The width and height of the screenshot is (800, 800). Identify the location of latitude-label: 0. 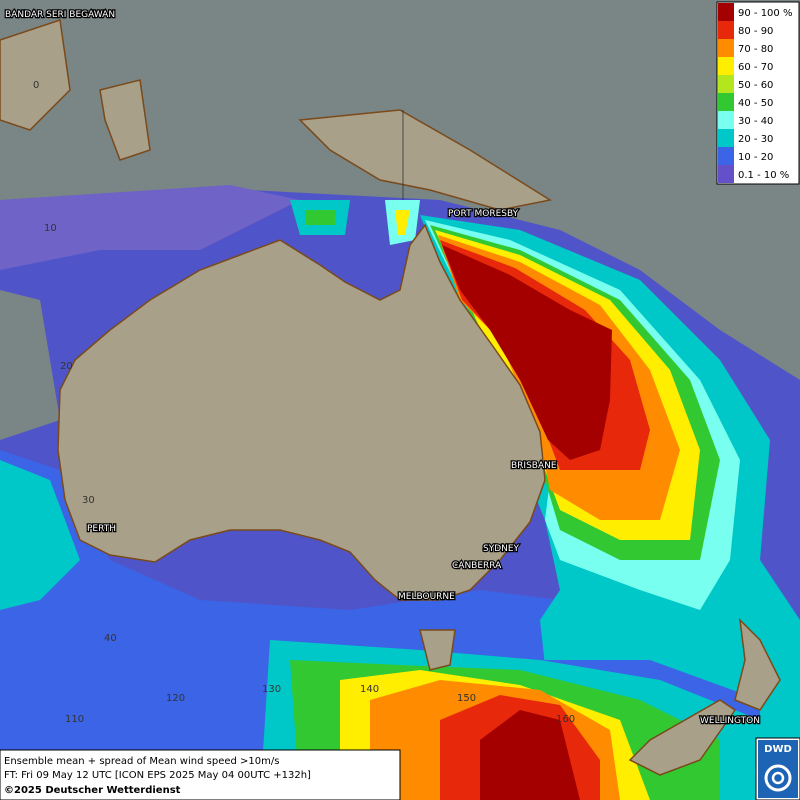
(36, 85).